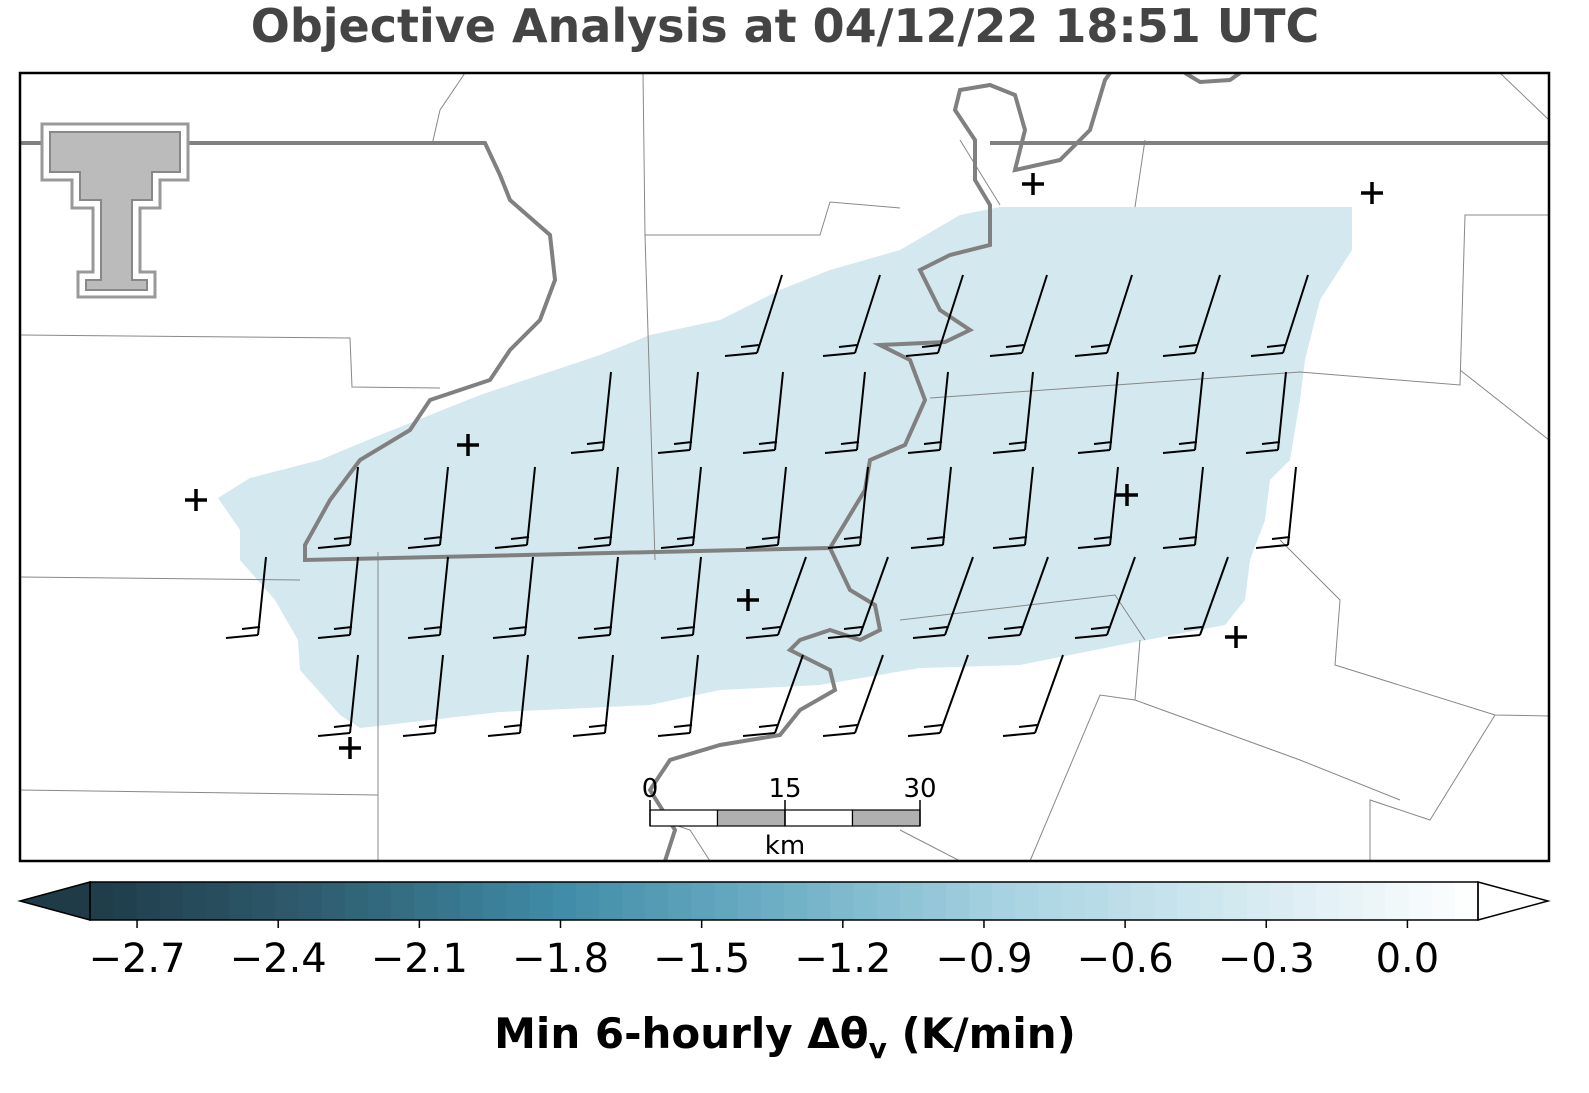  What do you see at coordinates (878, 1048) in the screenshot?
I see `label-subscript: v` at bounding box center [878, 1048].